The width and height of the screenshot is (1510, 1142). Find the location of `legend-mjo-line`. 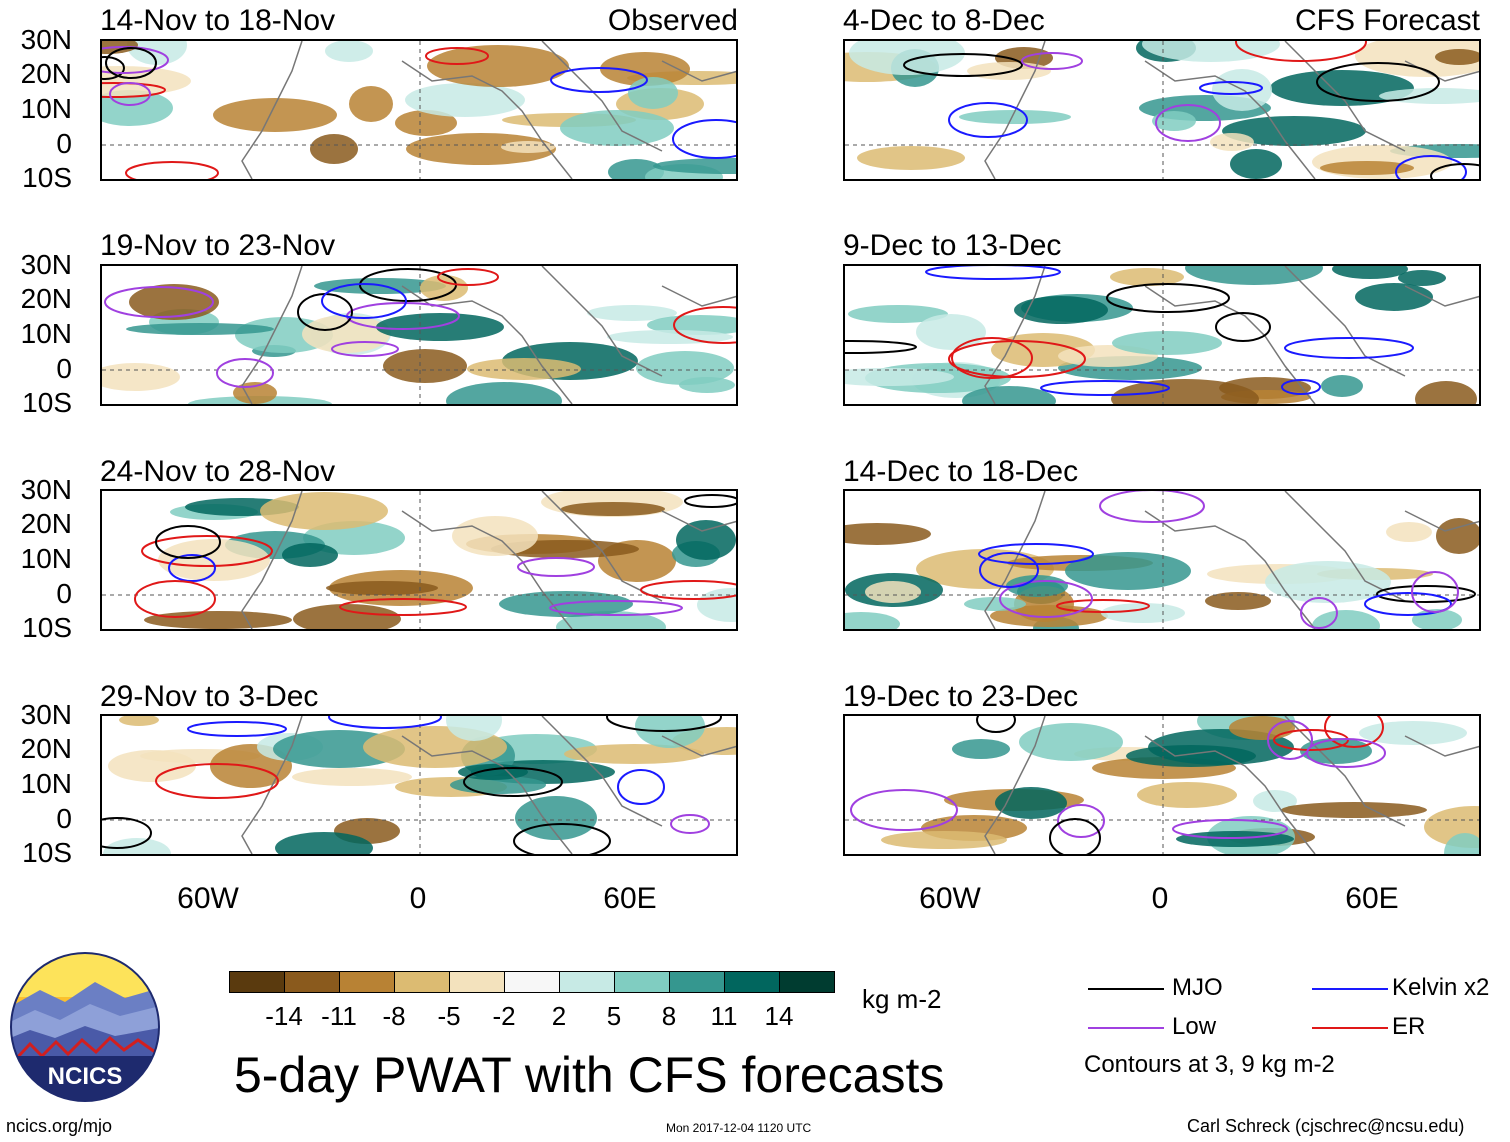

legend-mjo-line is located at coordinates (1126, 989).